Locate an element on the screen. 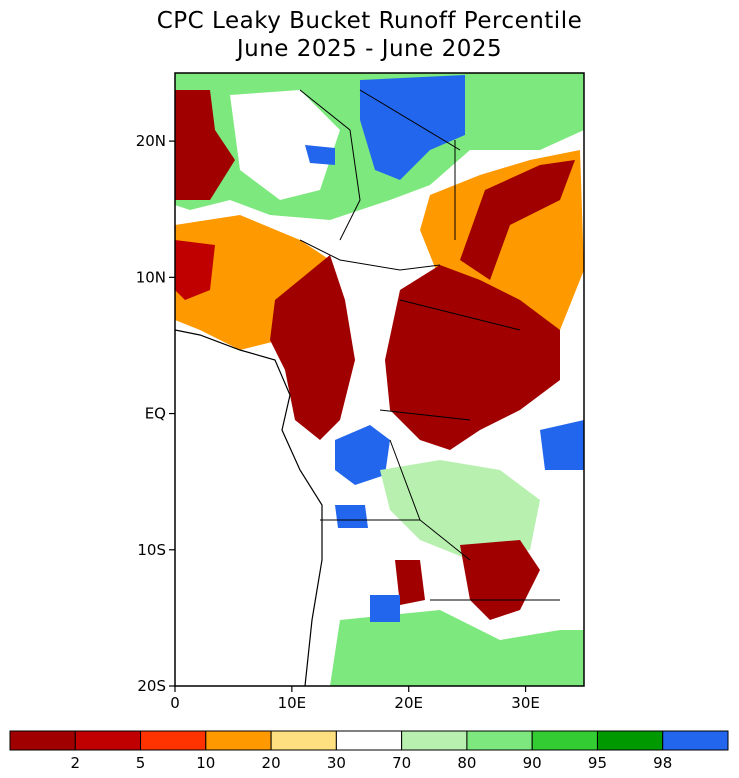 This screenshot has width=739, height=778. legend-label: 95 is located at coordinates (597, 763).